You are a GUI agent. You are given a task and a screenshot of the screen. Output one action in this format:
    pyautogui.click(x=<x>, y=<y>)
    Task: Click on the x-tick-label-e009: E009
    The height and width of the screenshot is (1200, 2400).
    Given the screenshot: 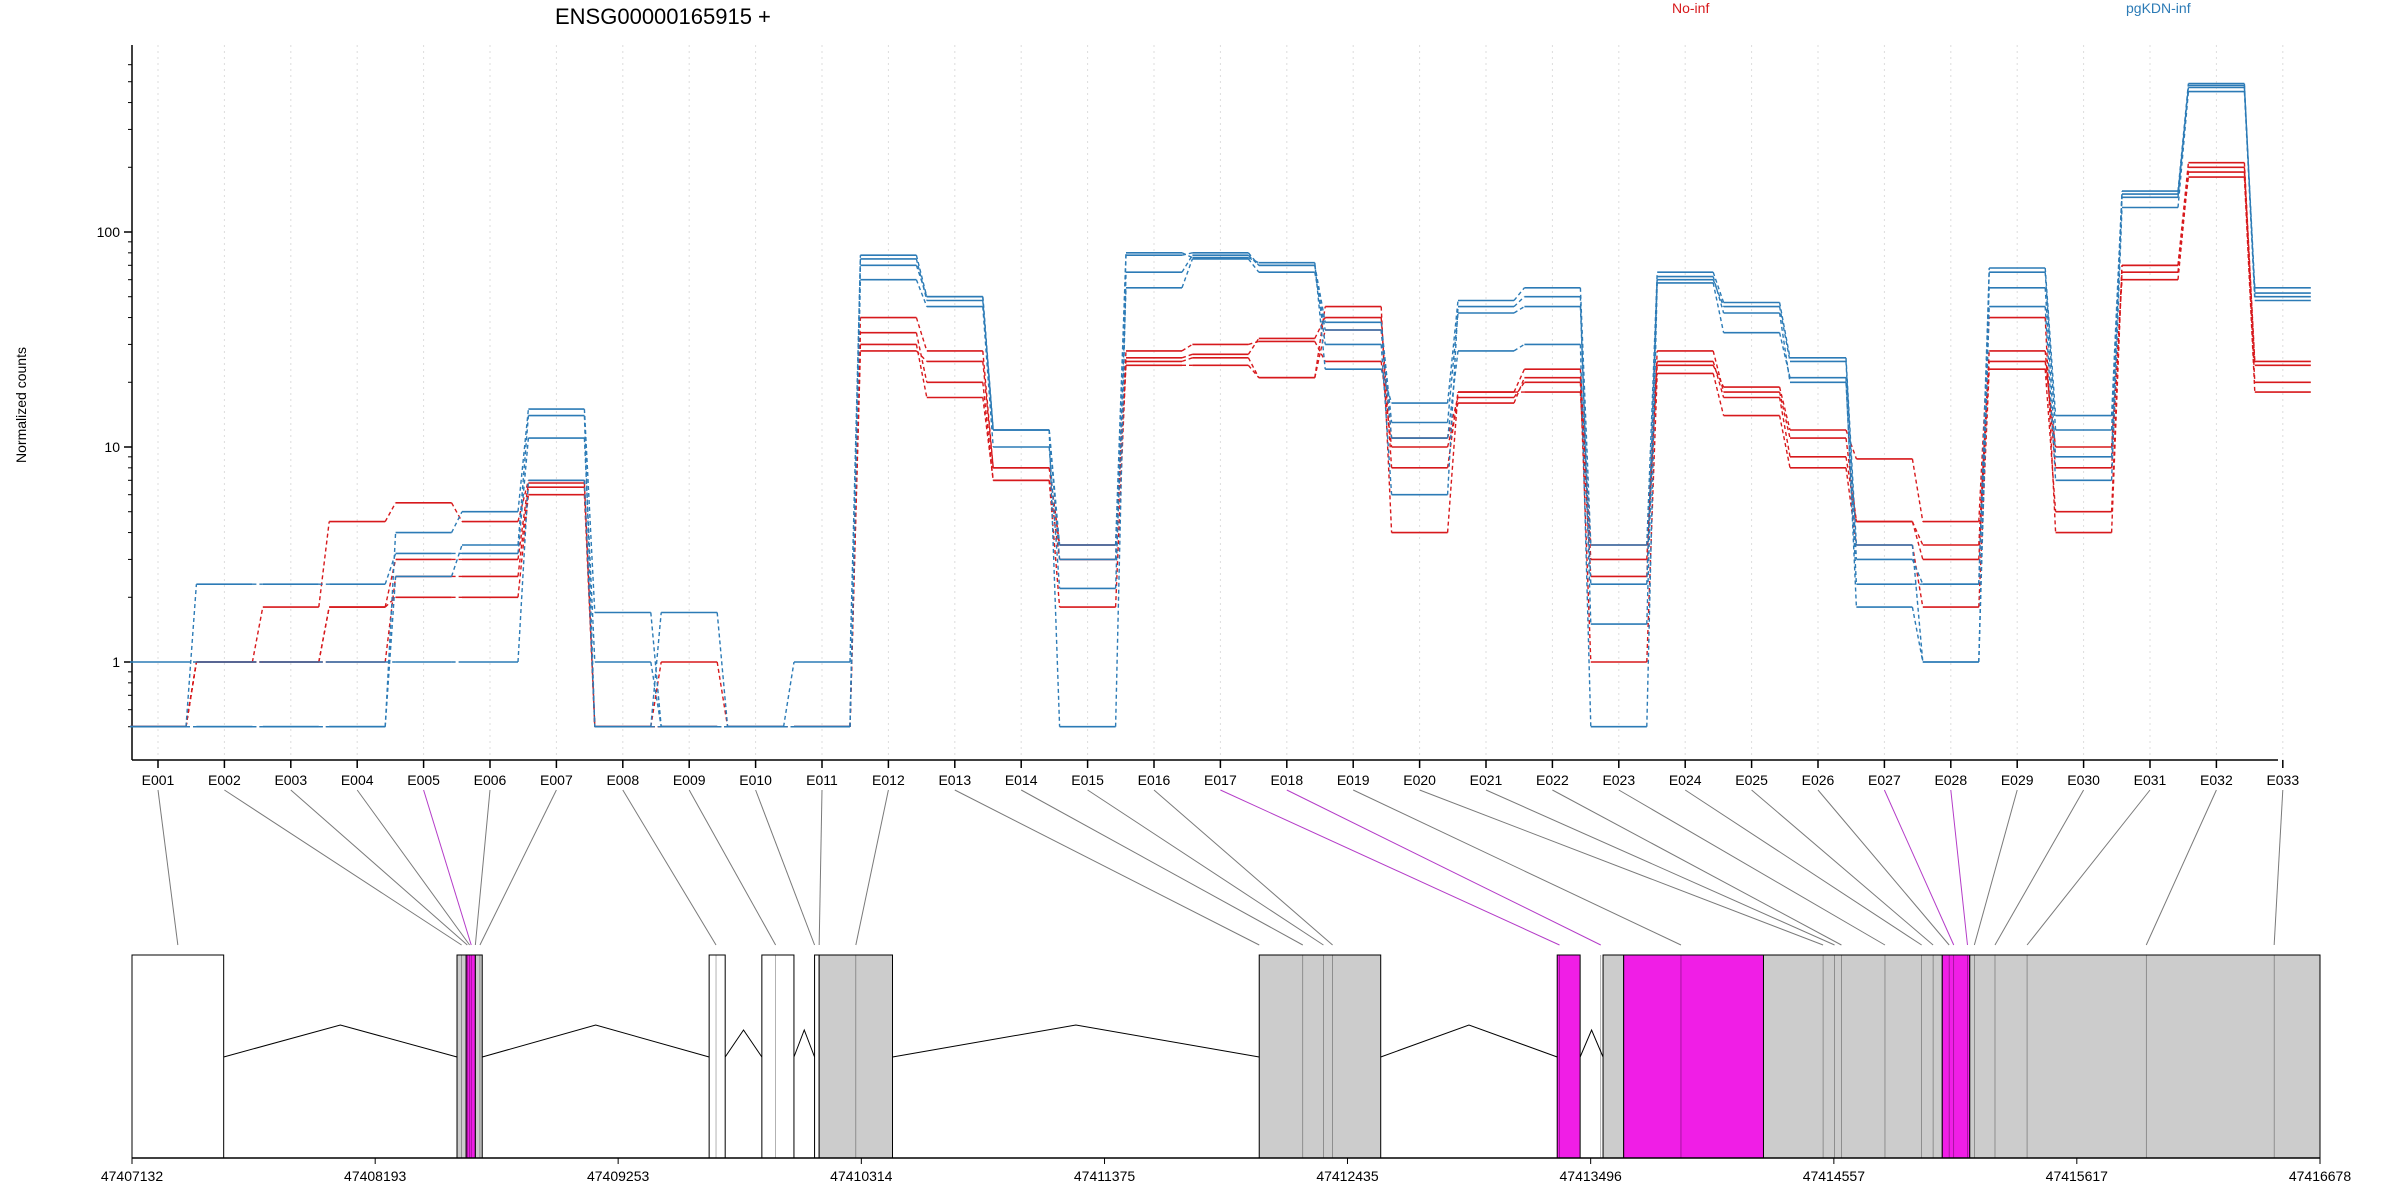 What is the action you would take?
    pyautogui.click(x=689, y=780)
    